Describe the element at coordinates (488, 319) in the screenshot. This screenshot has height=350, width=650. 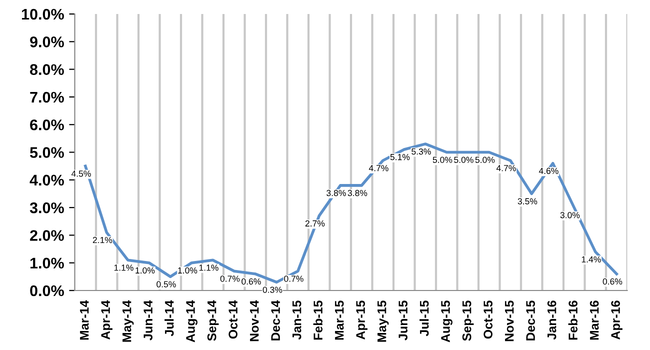
I see `x-tick-label: Oct-15` at that location.